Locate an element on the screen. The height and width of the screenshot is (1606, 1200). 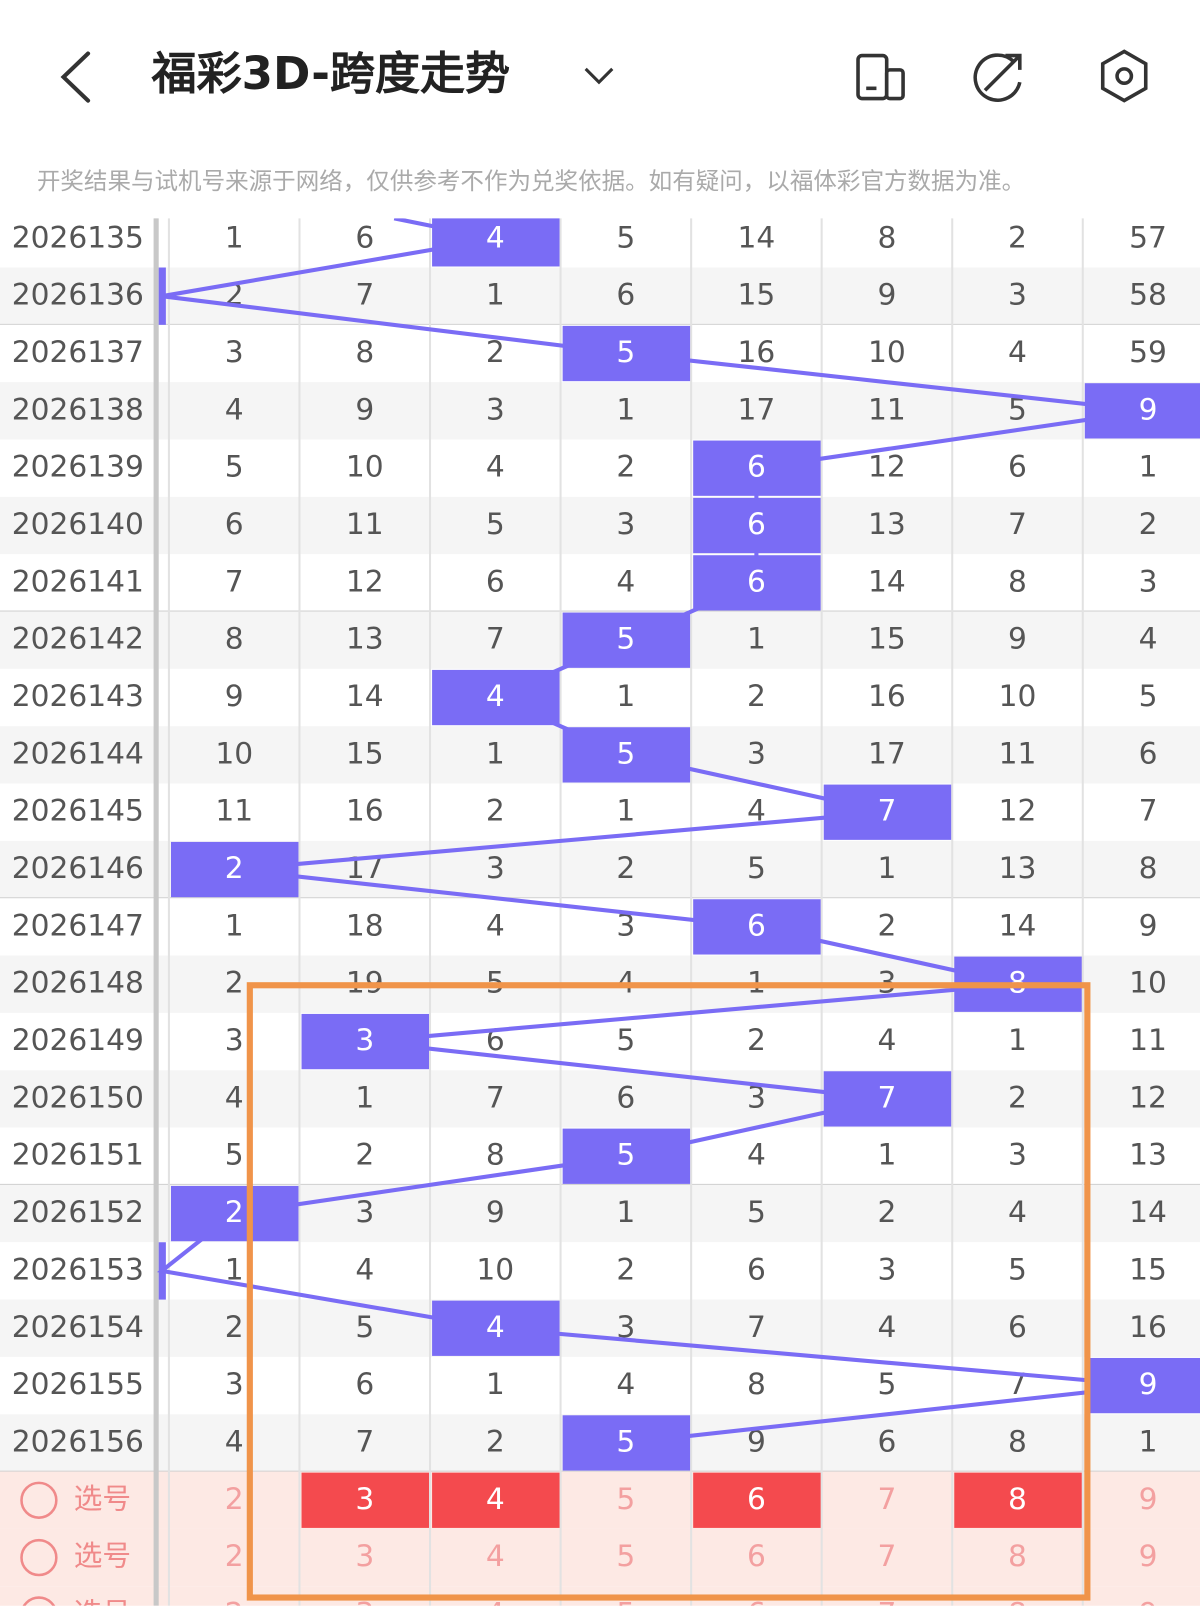
issue: 2026154 is located at coordinates (78, 1327).